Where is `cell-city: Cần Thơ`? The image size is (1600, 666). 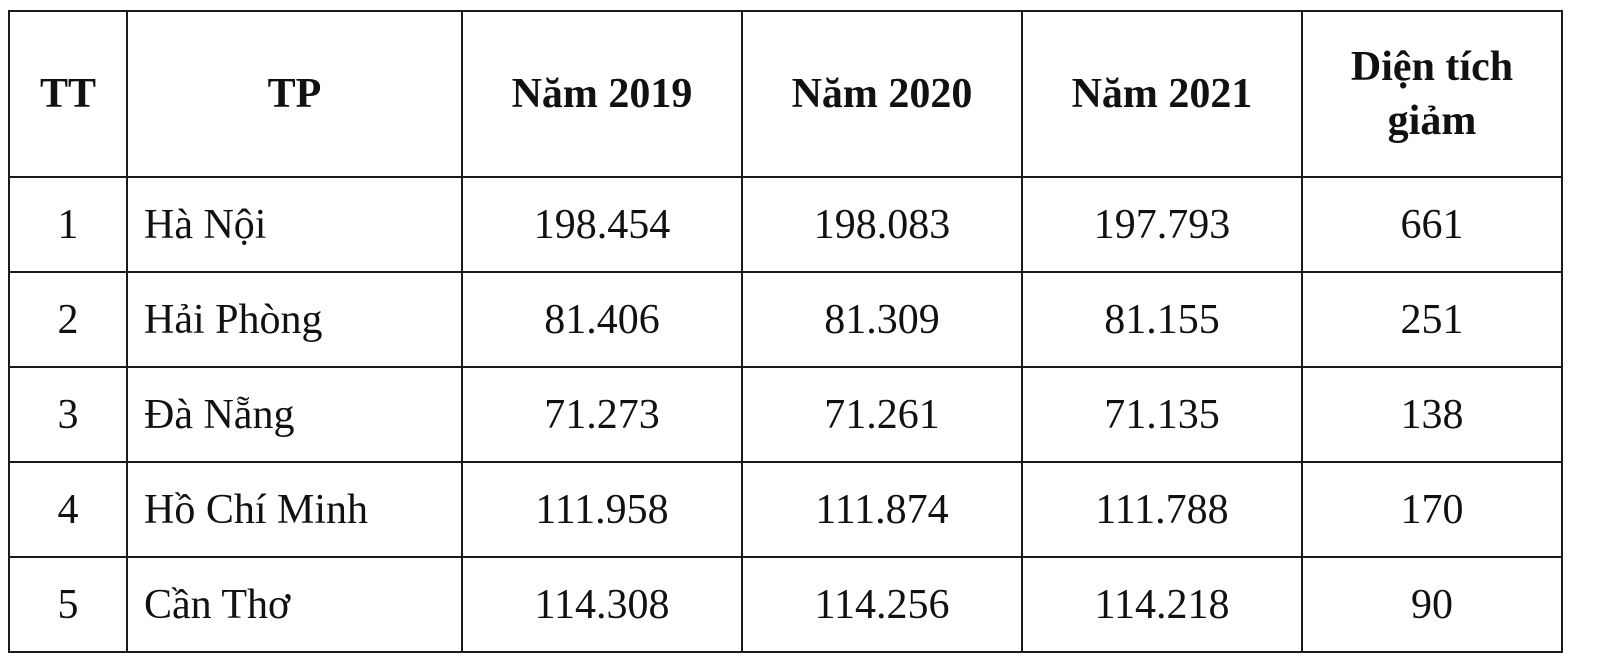
cell-city: Cần Thơ is located at coordinates (294, 604).